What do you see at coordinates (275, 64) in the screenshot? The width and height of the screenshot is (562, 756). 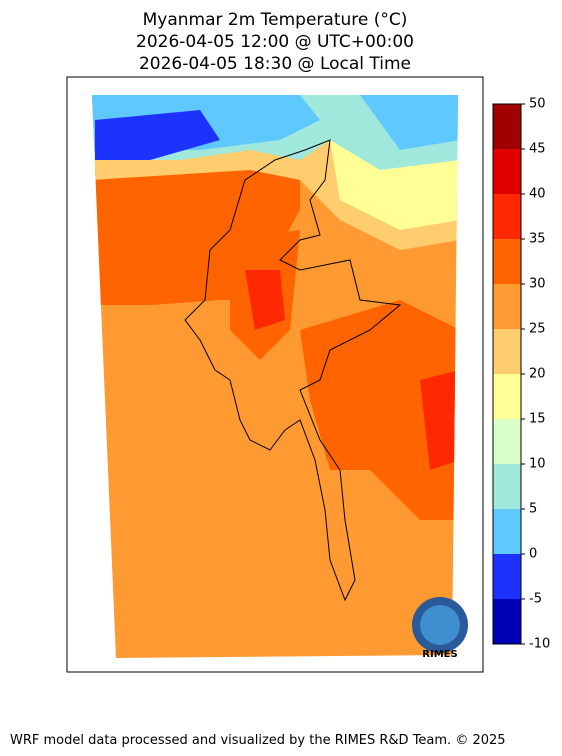 I see `title-line: 2026-04-05 18:30 @ Local Time` at bounding box center [275, 64].